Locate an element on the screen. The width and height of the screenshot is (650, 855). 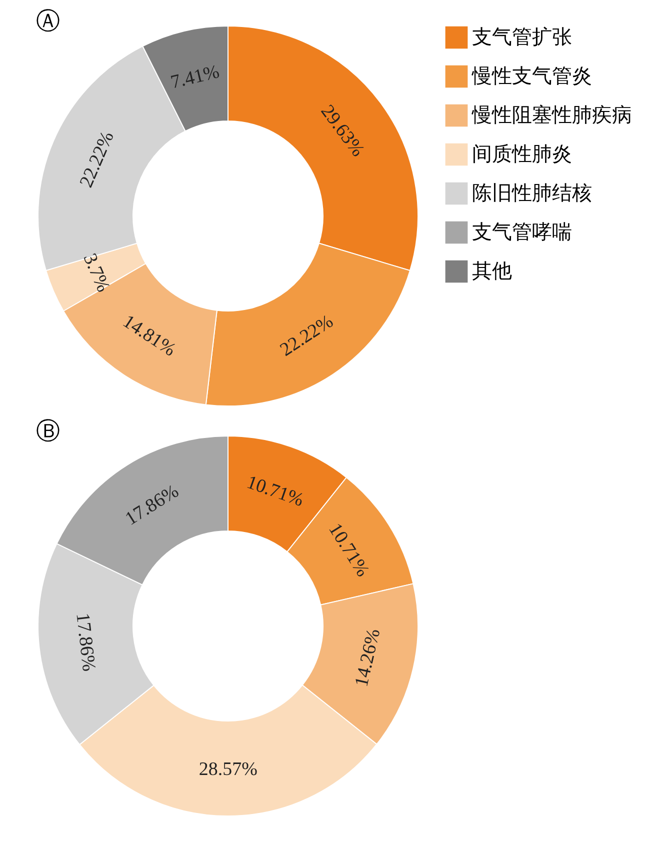
legend-label: 陈旧性肺结核 is located at coordinates (532, 193).